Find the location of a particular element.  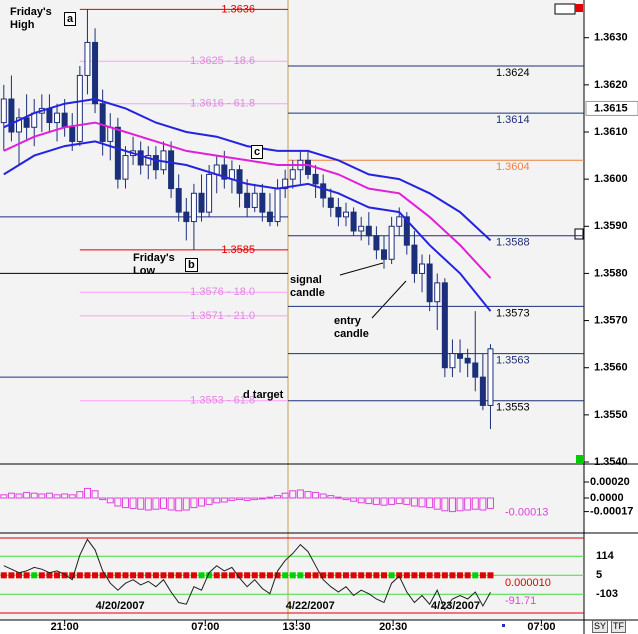

annotation-box: c is located at coordinates (257, 152).